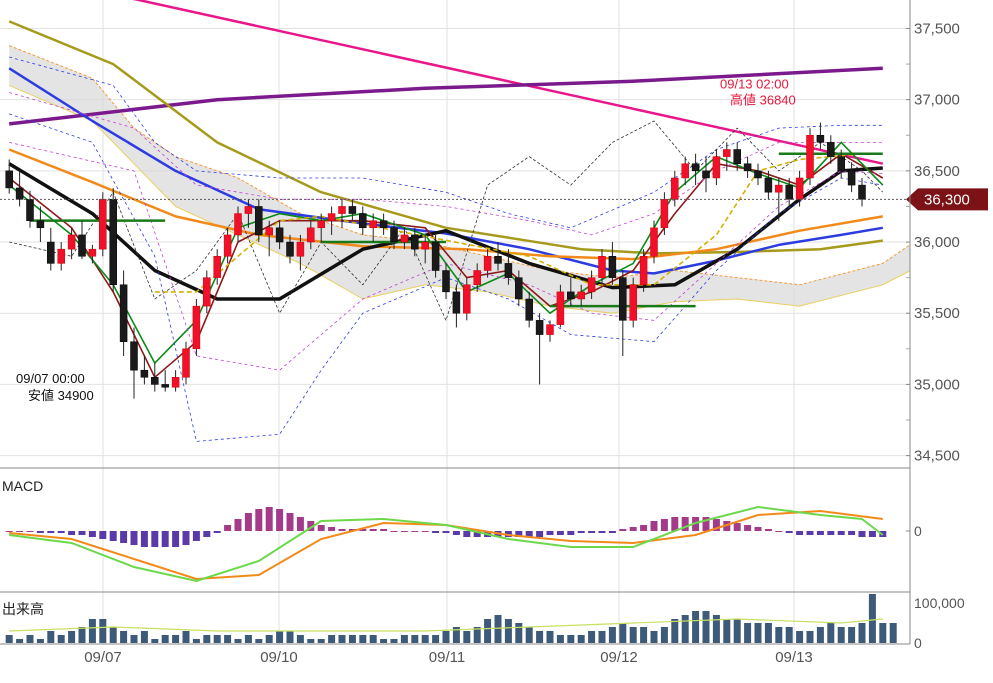  Describe the element at coordinates (451, 618) in the screenshot. I see `volume-bars` at that location.